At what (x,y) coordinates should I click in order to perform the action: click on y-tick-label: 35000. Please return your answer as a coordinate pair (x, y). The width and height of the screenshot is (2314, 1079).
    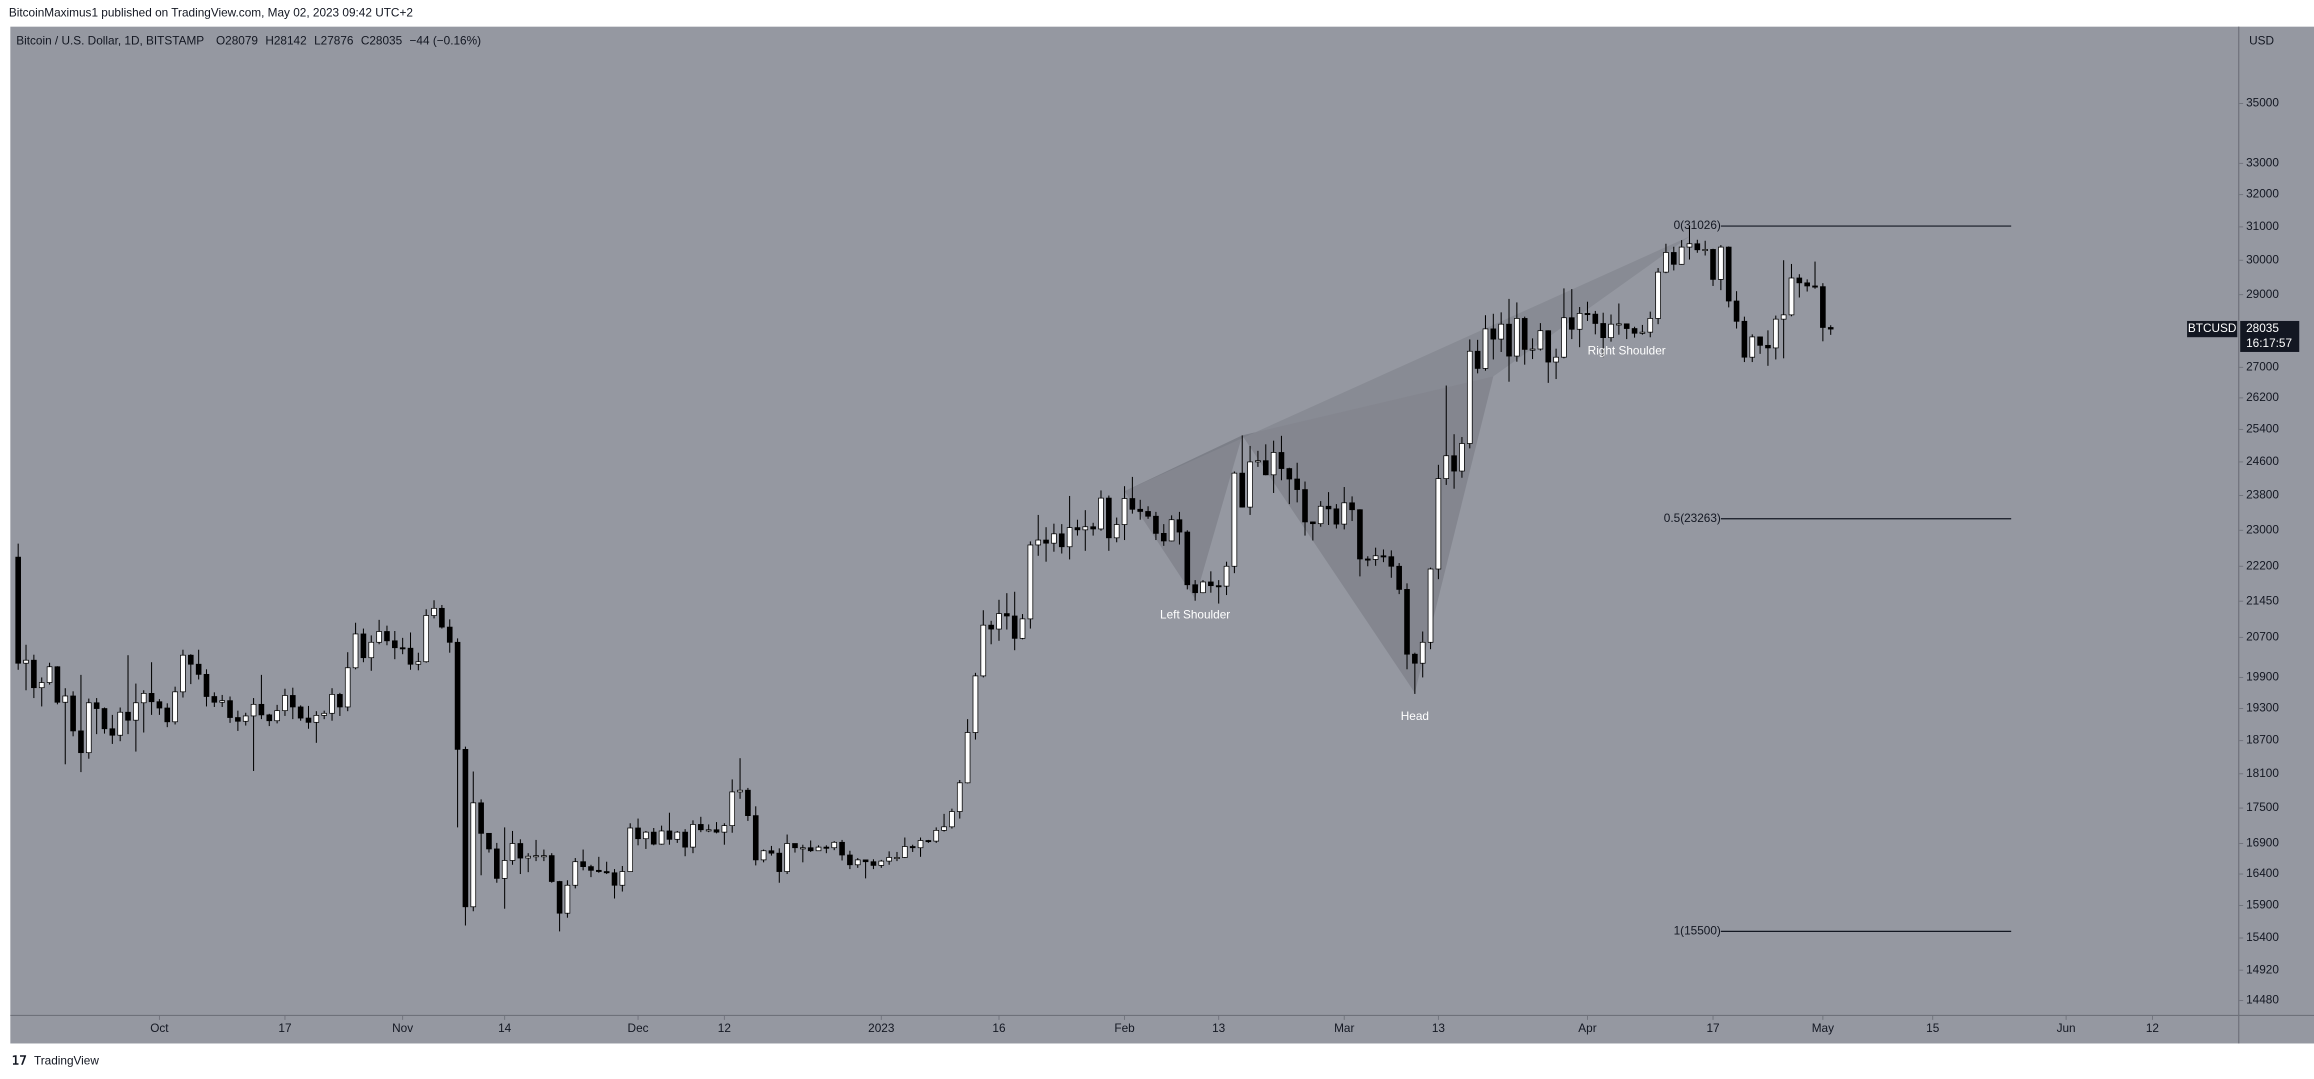
    Looking at the image, I should click on (2262, 103).